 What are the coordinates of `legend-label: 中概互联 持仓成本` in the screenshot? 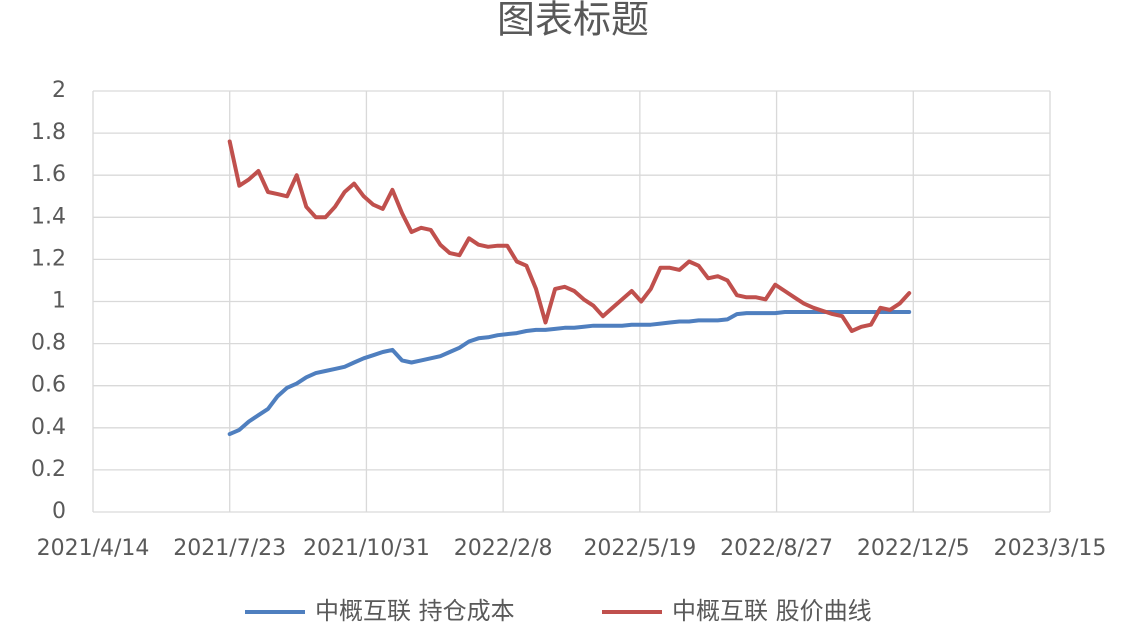 It's located at (415, 611).